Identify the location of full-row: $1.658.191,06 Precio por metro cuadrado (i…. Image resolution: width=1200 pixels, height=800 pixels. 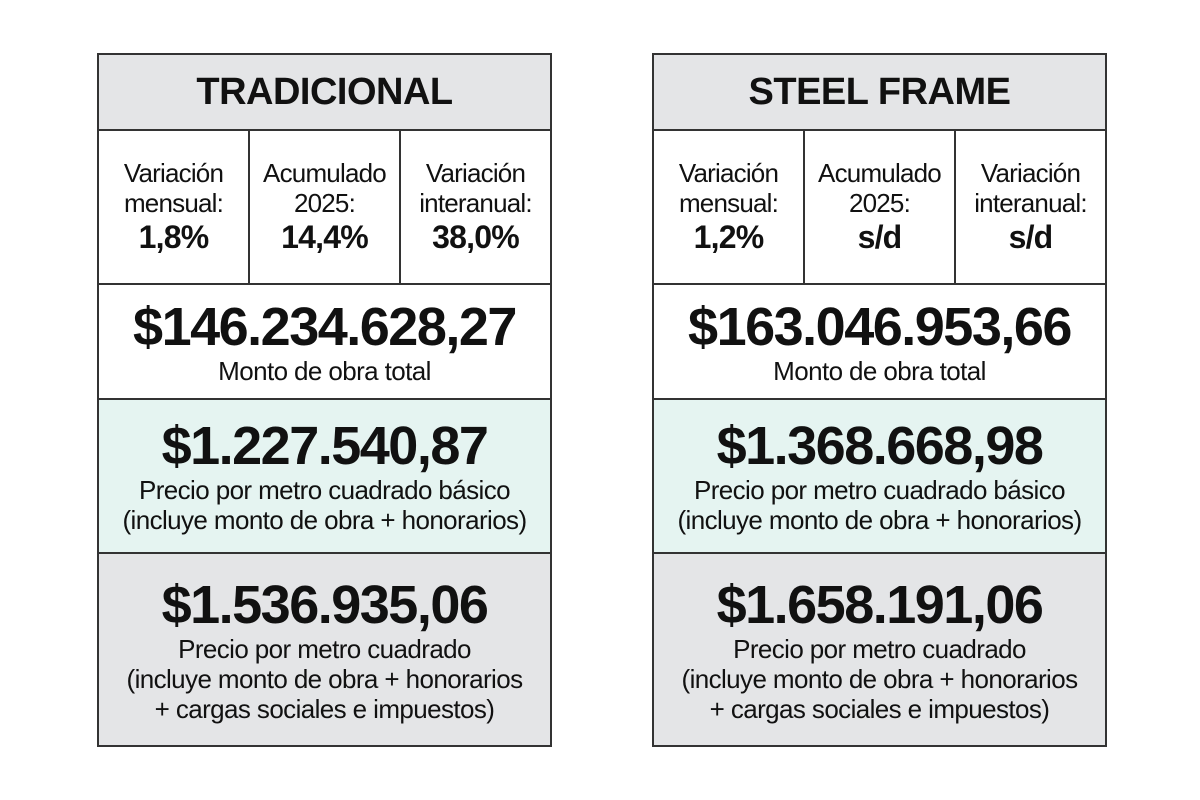
(879, 649).